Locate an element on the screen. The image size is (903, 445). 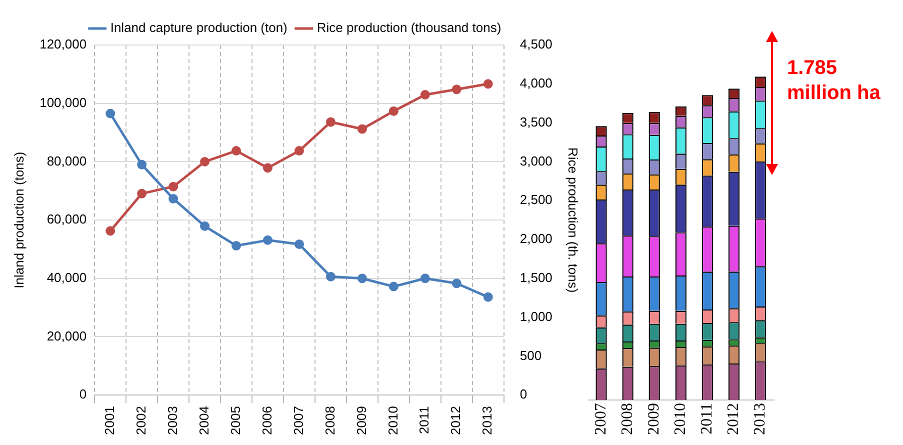
x-tick-label: 2006 is located at coordinates (266, 420).